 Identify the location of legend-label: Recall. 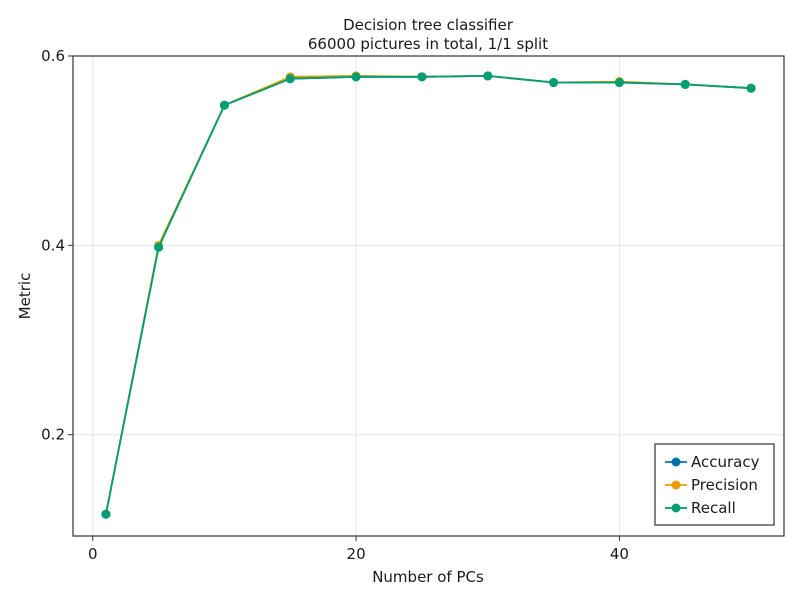
(713, 508).